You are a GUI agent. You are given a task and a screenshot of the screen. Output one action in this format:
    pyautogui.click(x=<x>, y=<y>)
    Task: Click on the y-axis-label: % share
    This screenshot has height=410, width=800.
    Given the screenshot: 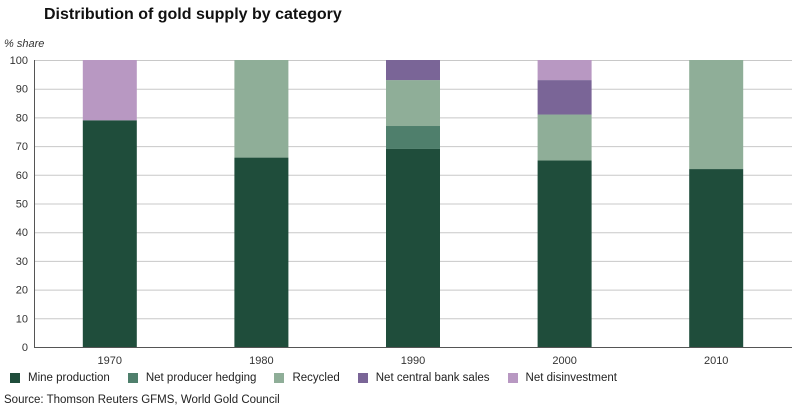 What is the action you would take?
    pyautogui.click(x=24, y=44)
    